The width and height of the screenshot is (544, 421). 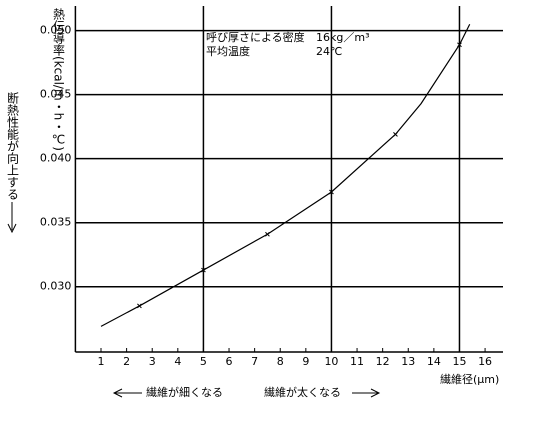 What do you see at coordinates (342, 37) in the screenshot?
I see `annotation: 16kg／m³` at bounding box center [342, 37].